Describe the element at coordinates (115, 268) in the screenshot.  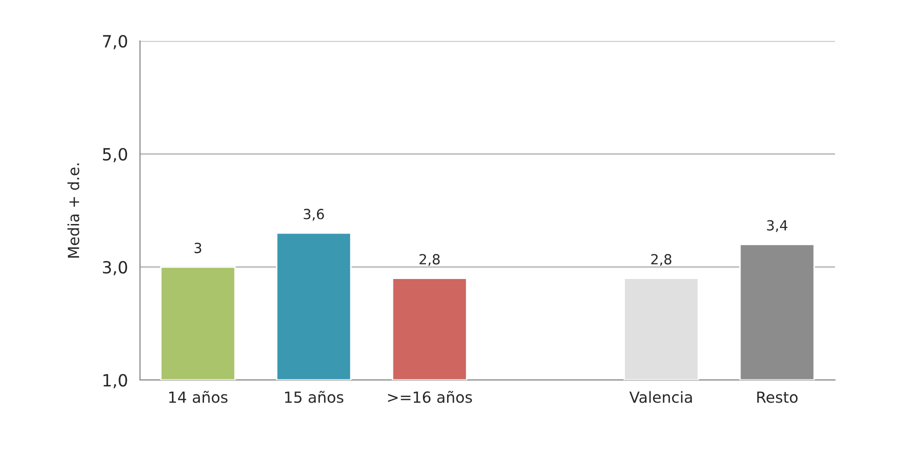
I see `y-tick-label: 3,0` at that location.